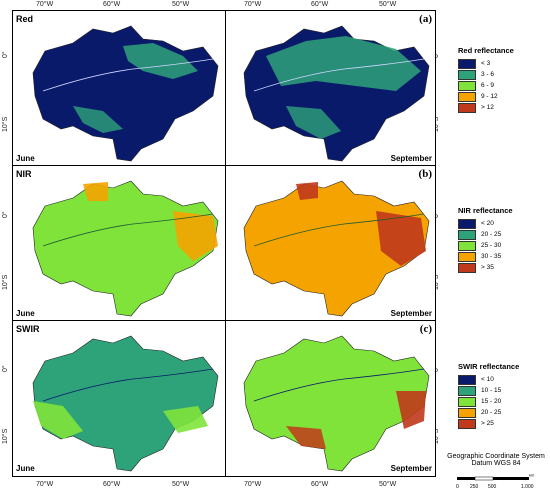  I want to click on map-nir-june, so click(125, 248).